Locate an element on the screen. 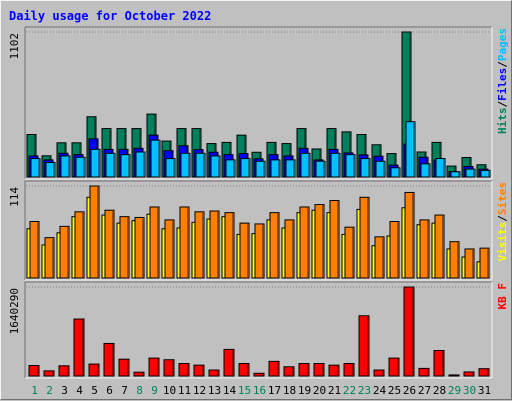 This screenshot has height=401, width=512. day-label: 24 is located at coordinates (380, 390).